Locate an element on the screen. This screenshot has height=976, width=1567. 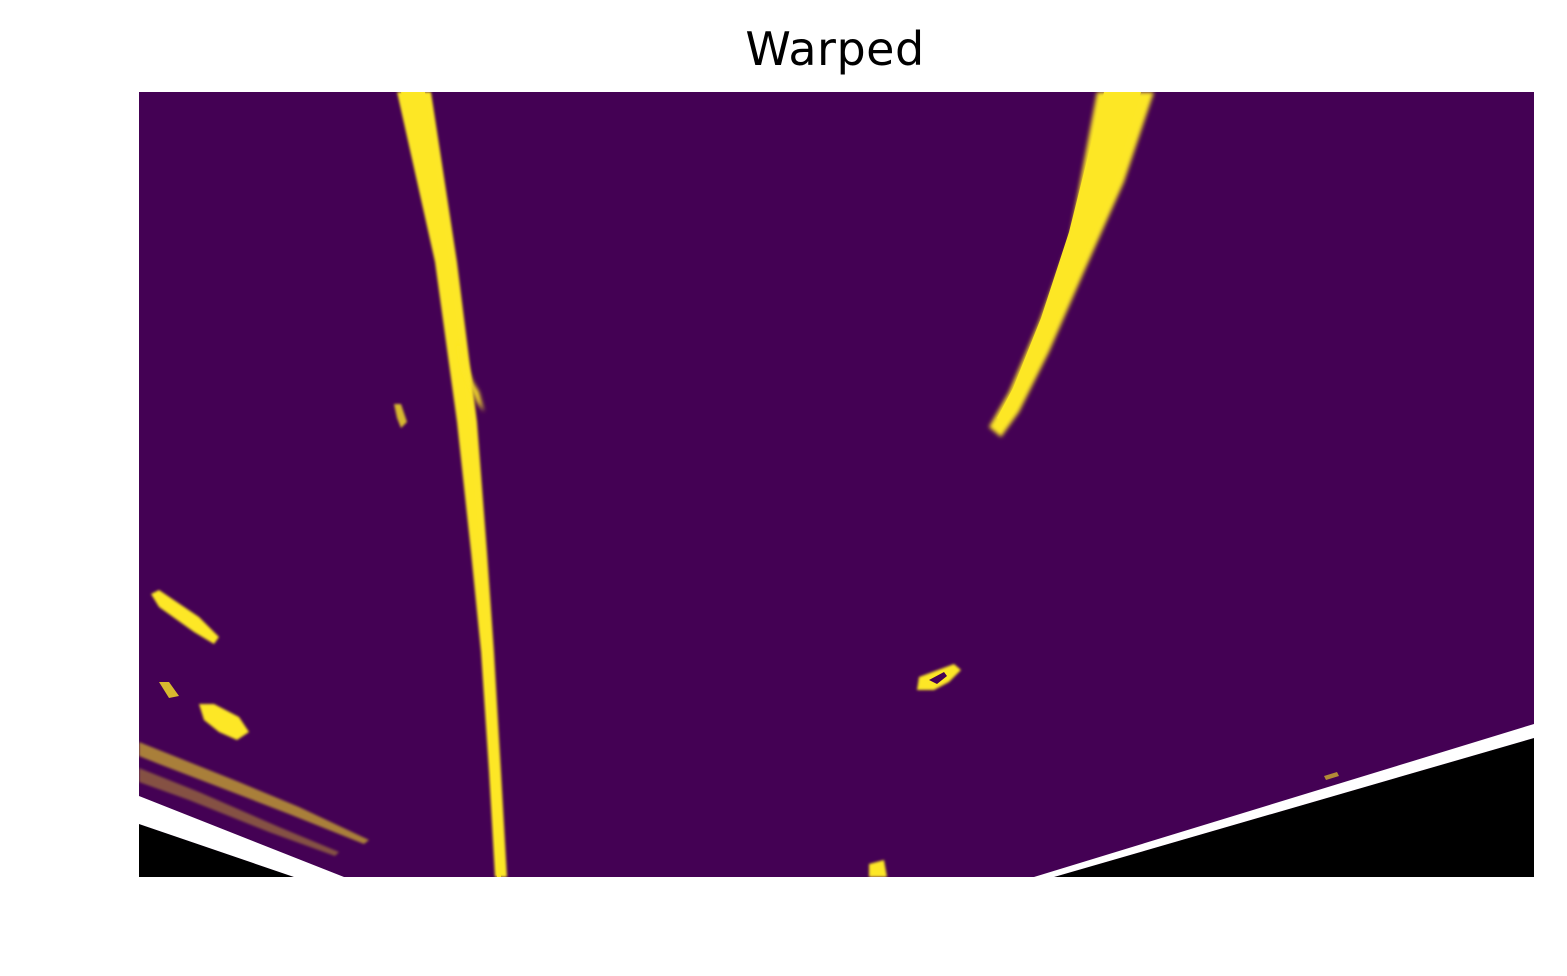
center-fragments is located at coordinates (1104, 770).